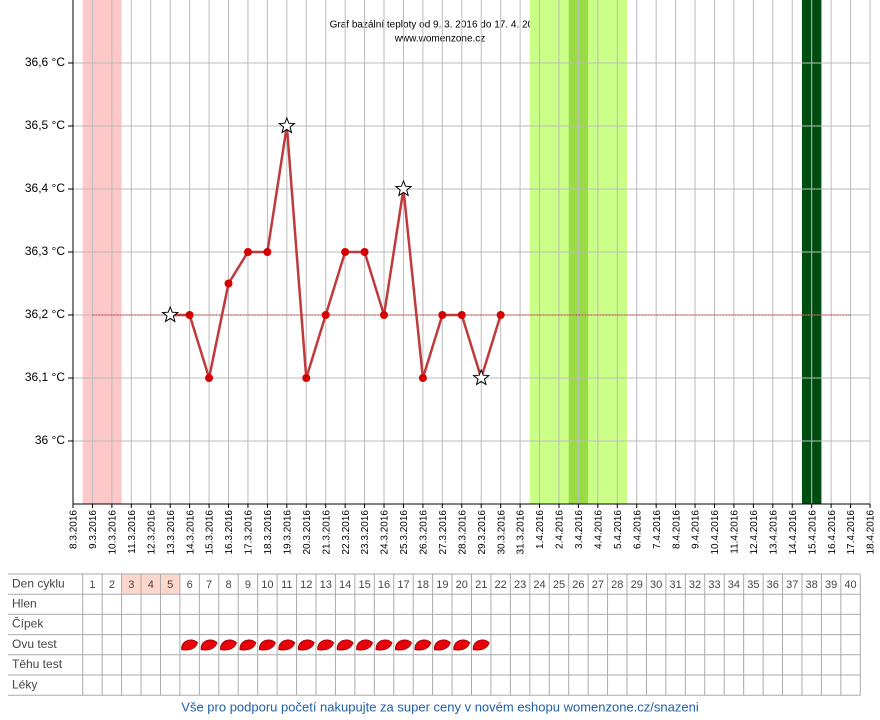 Image resolution: width=880 pixels, height=720 pixels. I want to click on x-tick-label: 15.3.2016, so click(210, 532).